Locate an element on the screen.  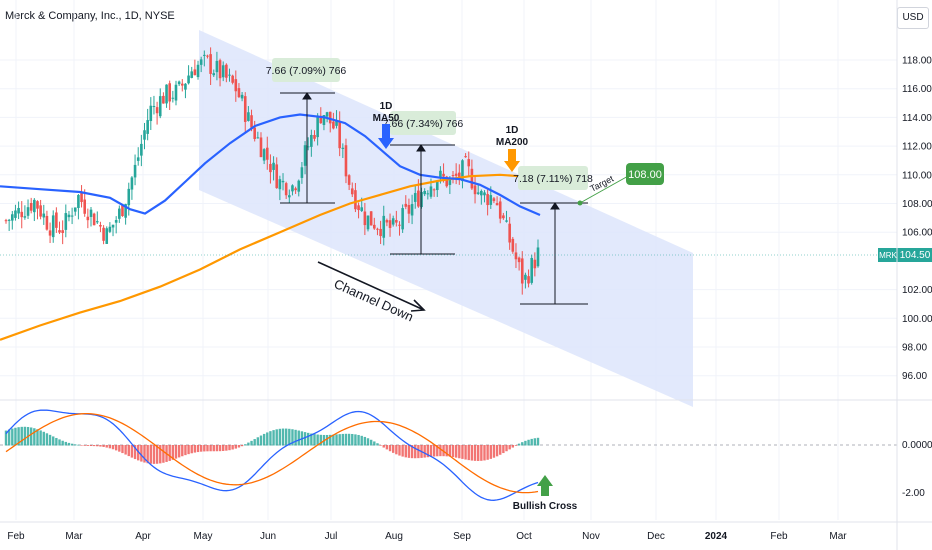
measure-3-label-bg is located at coordinates (553, 178).